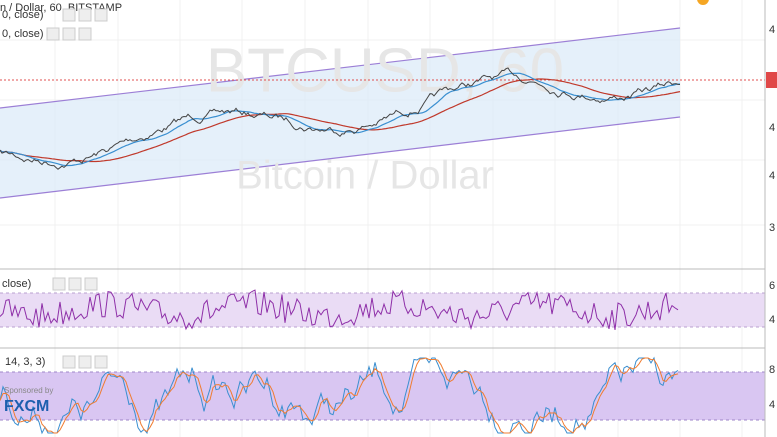  I want to click on price-marker, so click(771, 80).